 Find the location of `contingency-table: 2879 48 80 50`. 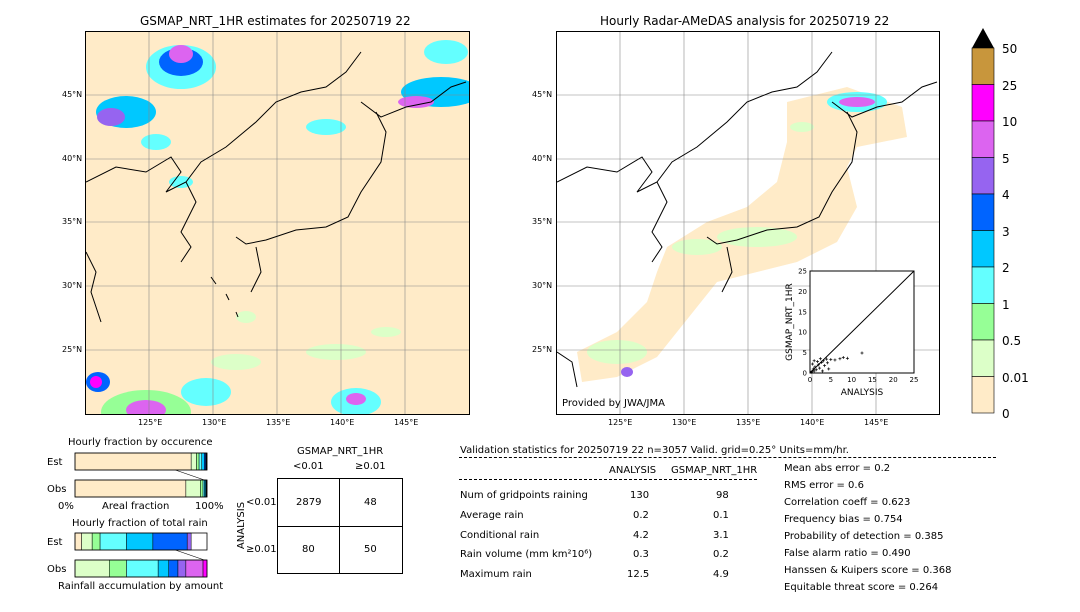

contingency-table: 2879 48 80 50 is located at coordinates (340, 526).